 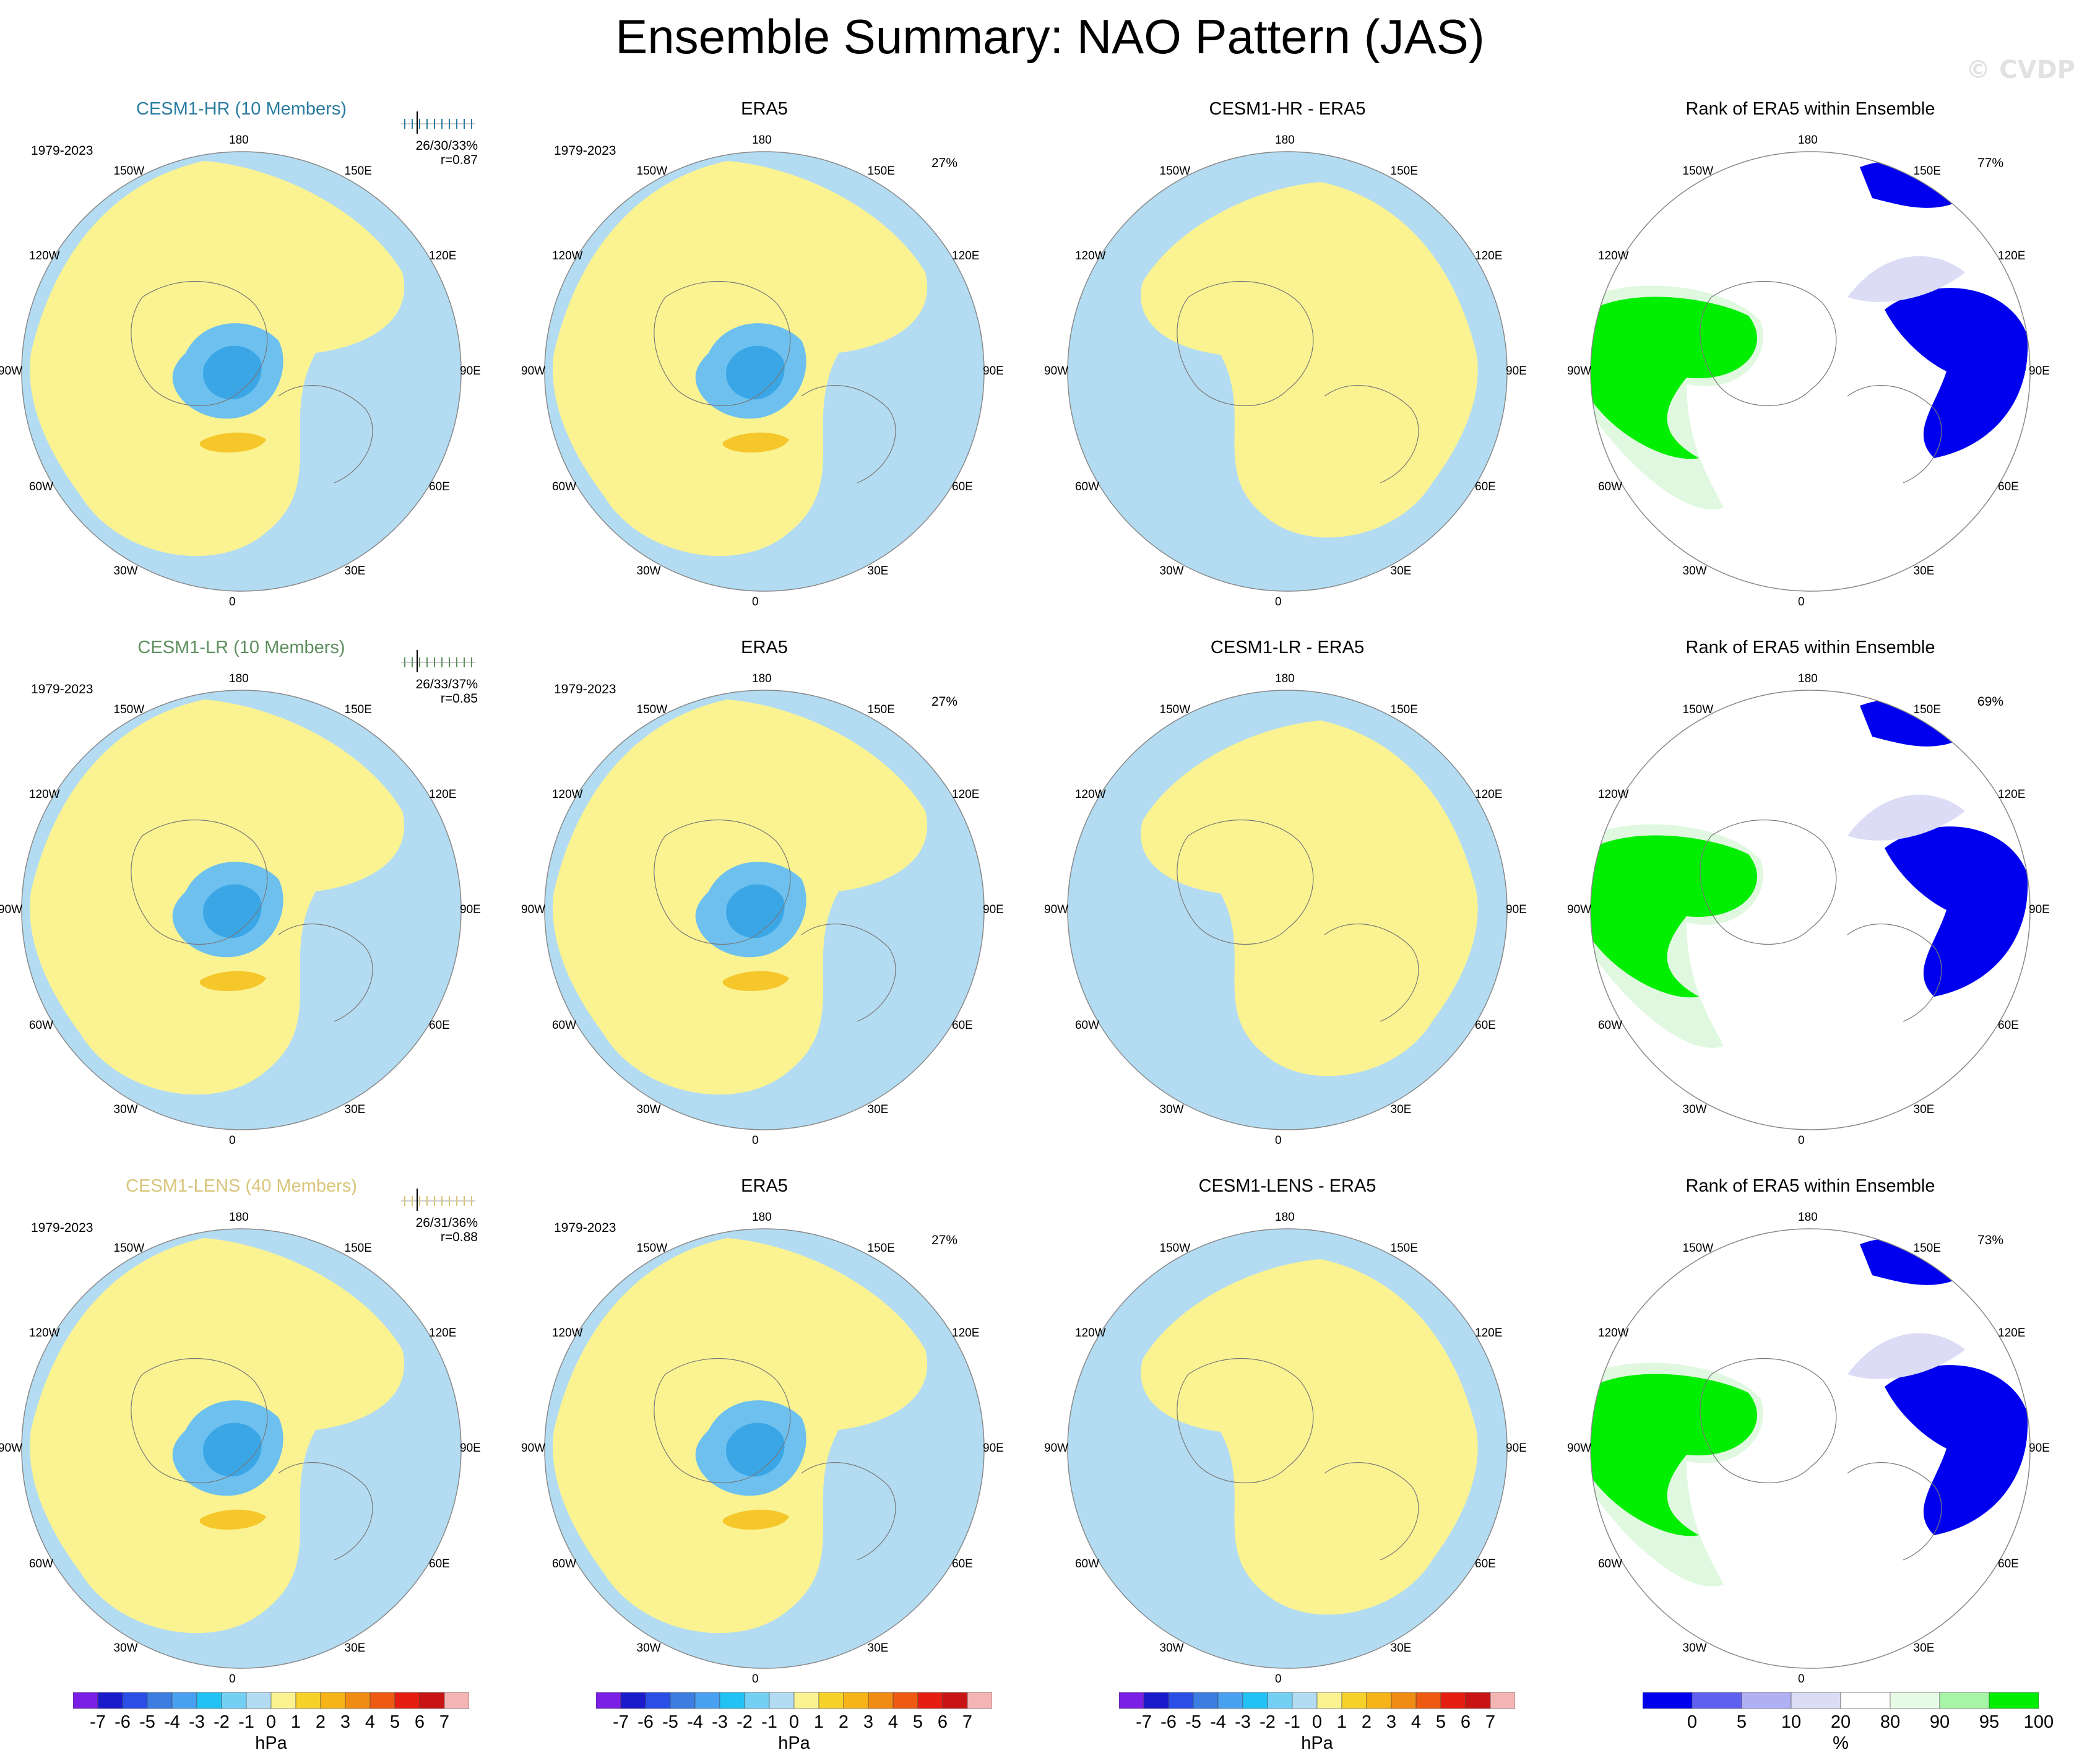 I want to click on lon-label: 120E, so click(x=2012, y=255).